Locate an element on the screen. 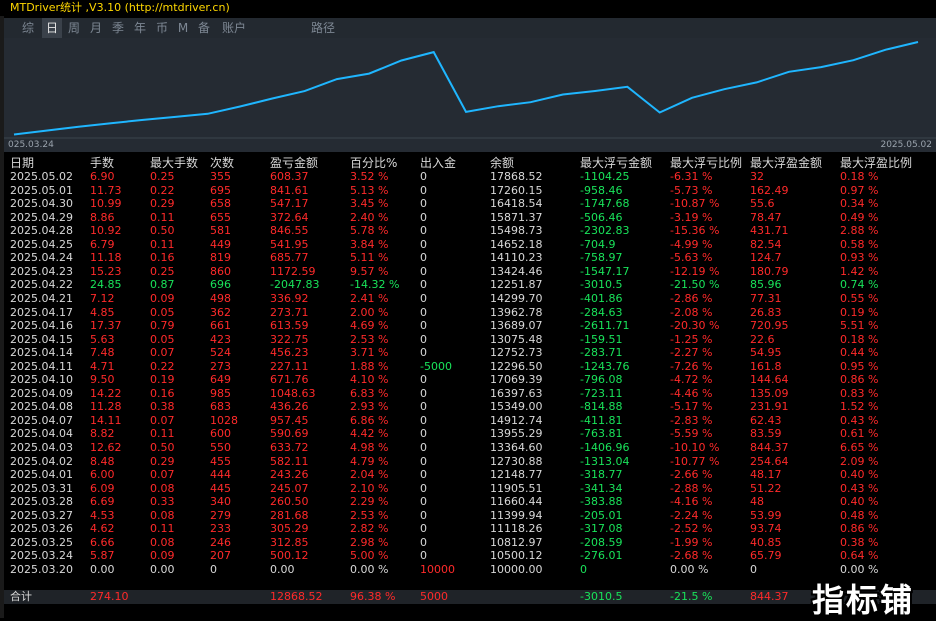 This screenshot has height=621, width=936. column-header-5: 百分比% is located at coordinates (374, 163).